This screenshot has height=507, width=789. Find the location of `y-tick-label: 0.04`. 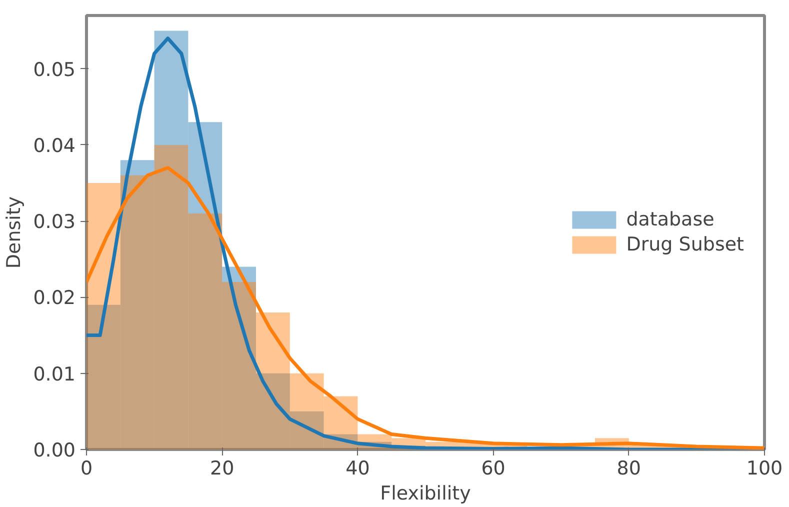

y-tick-label: 0.04 is located at coordinates (54, 145).